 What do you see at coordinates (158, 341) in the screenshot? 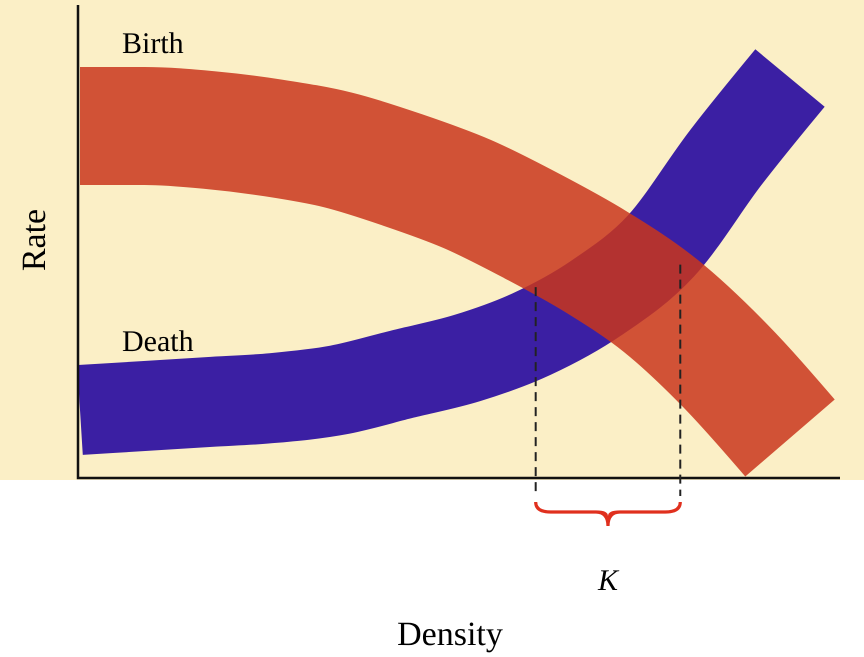
I see `series-label: Death` at bounding box center [158, 341].